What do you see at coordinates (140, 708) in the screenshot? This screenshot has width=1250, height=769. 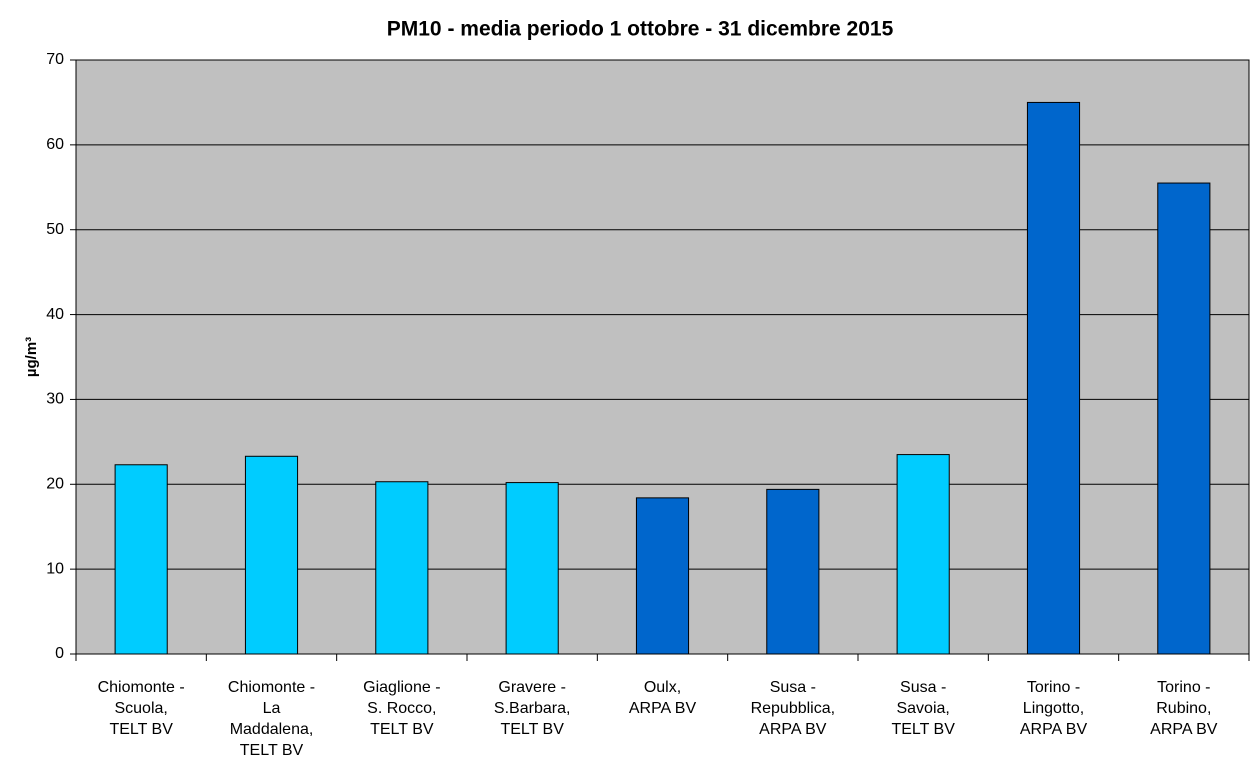 I see `x-tick-label: Scuola,` at bounding box center [140, 708].